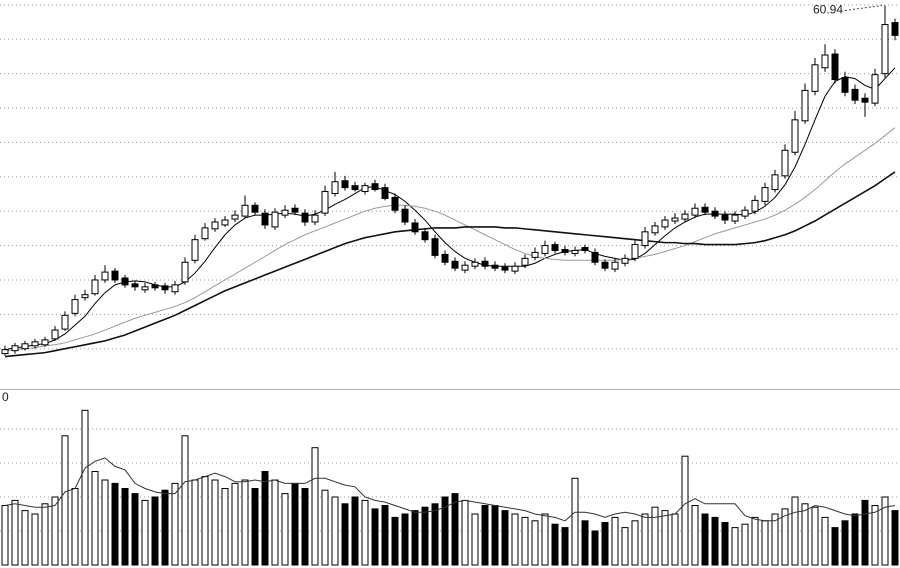 The height and width of the screenshot is (568, 900). I want to click on moving-average-line, so click(450, 489).